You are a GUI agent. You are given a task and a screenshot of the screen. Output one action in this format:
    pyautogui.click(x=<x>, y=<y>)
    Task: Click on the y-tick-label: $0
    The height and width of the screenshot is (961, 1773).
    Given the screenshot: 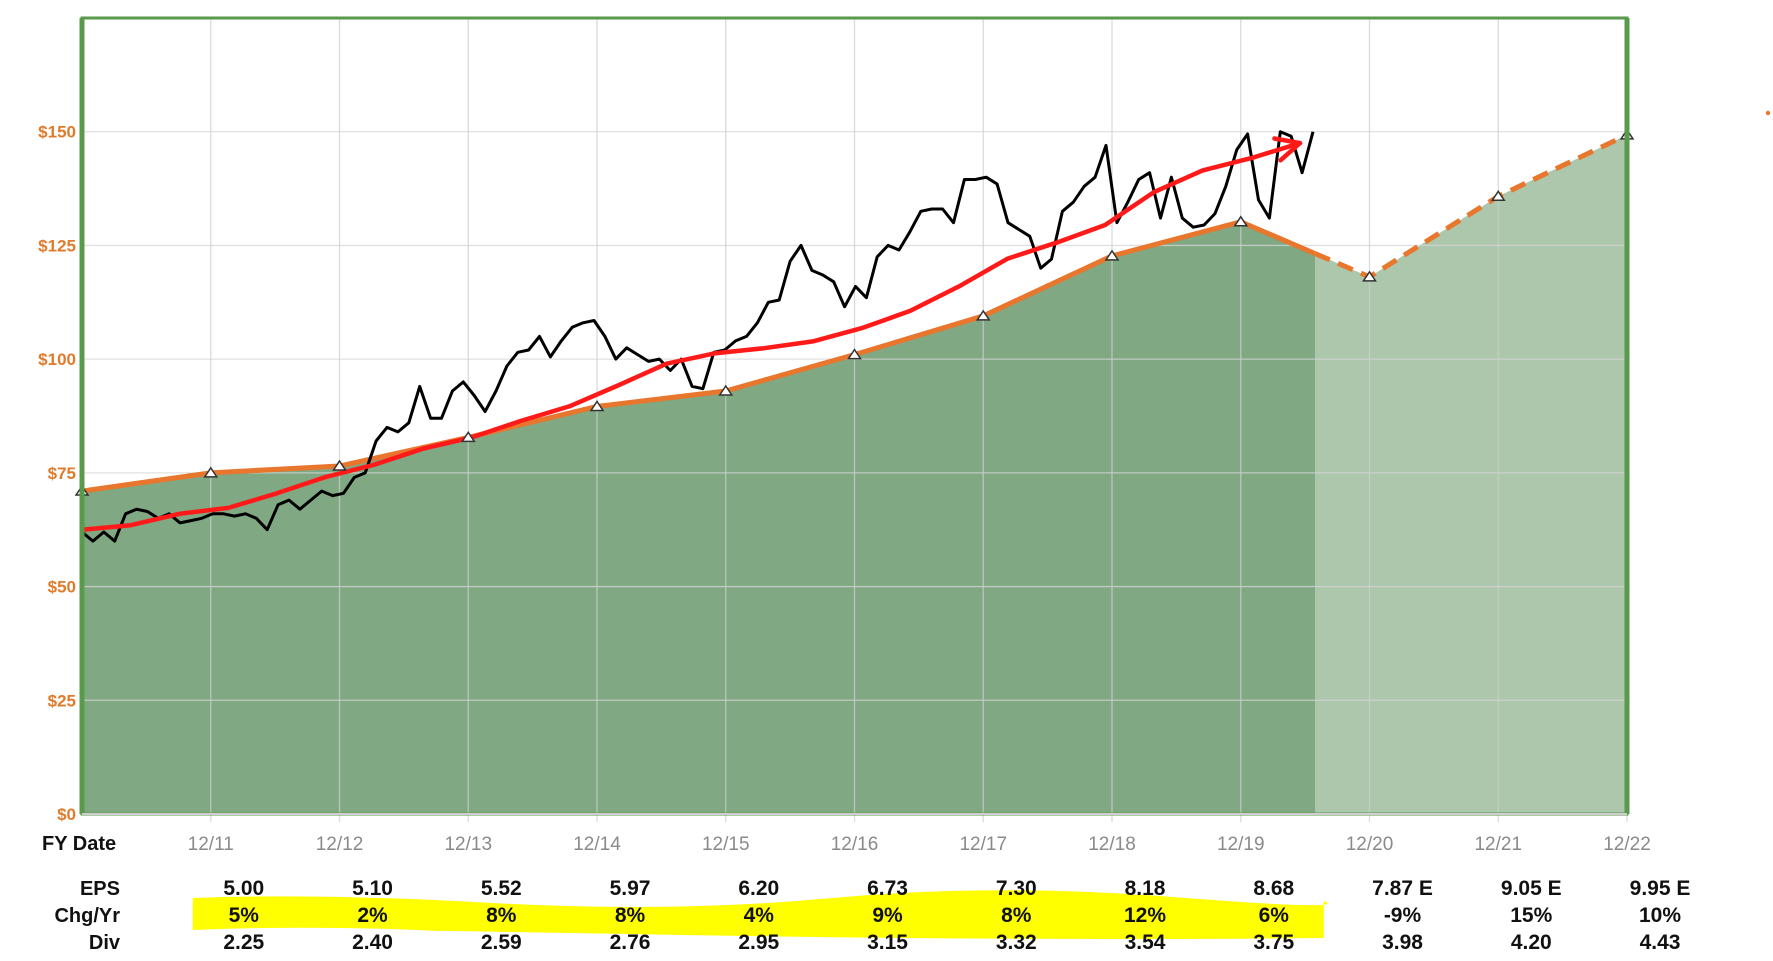 What is the action you would take?
    pyautogui.click(x=66, y=814)
    